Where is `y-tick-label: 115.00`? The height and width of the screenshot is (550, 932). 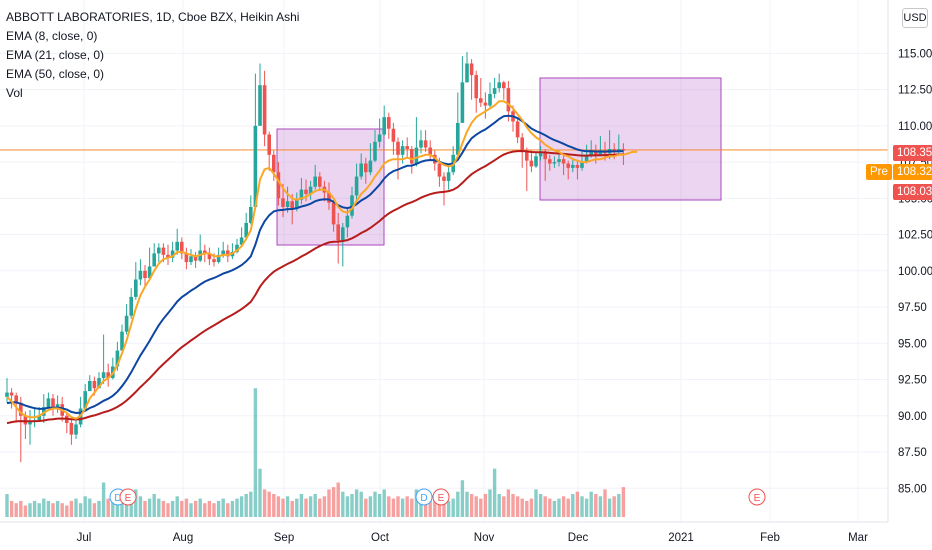 y-tick-label: 115.00 is located at coordinates (915, 54).